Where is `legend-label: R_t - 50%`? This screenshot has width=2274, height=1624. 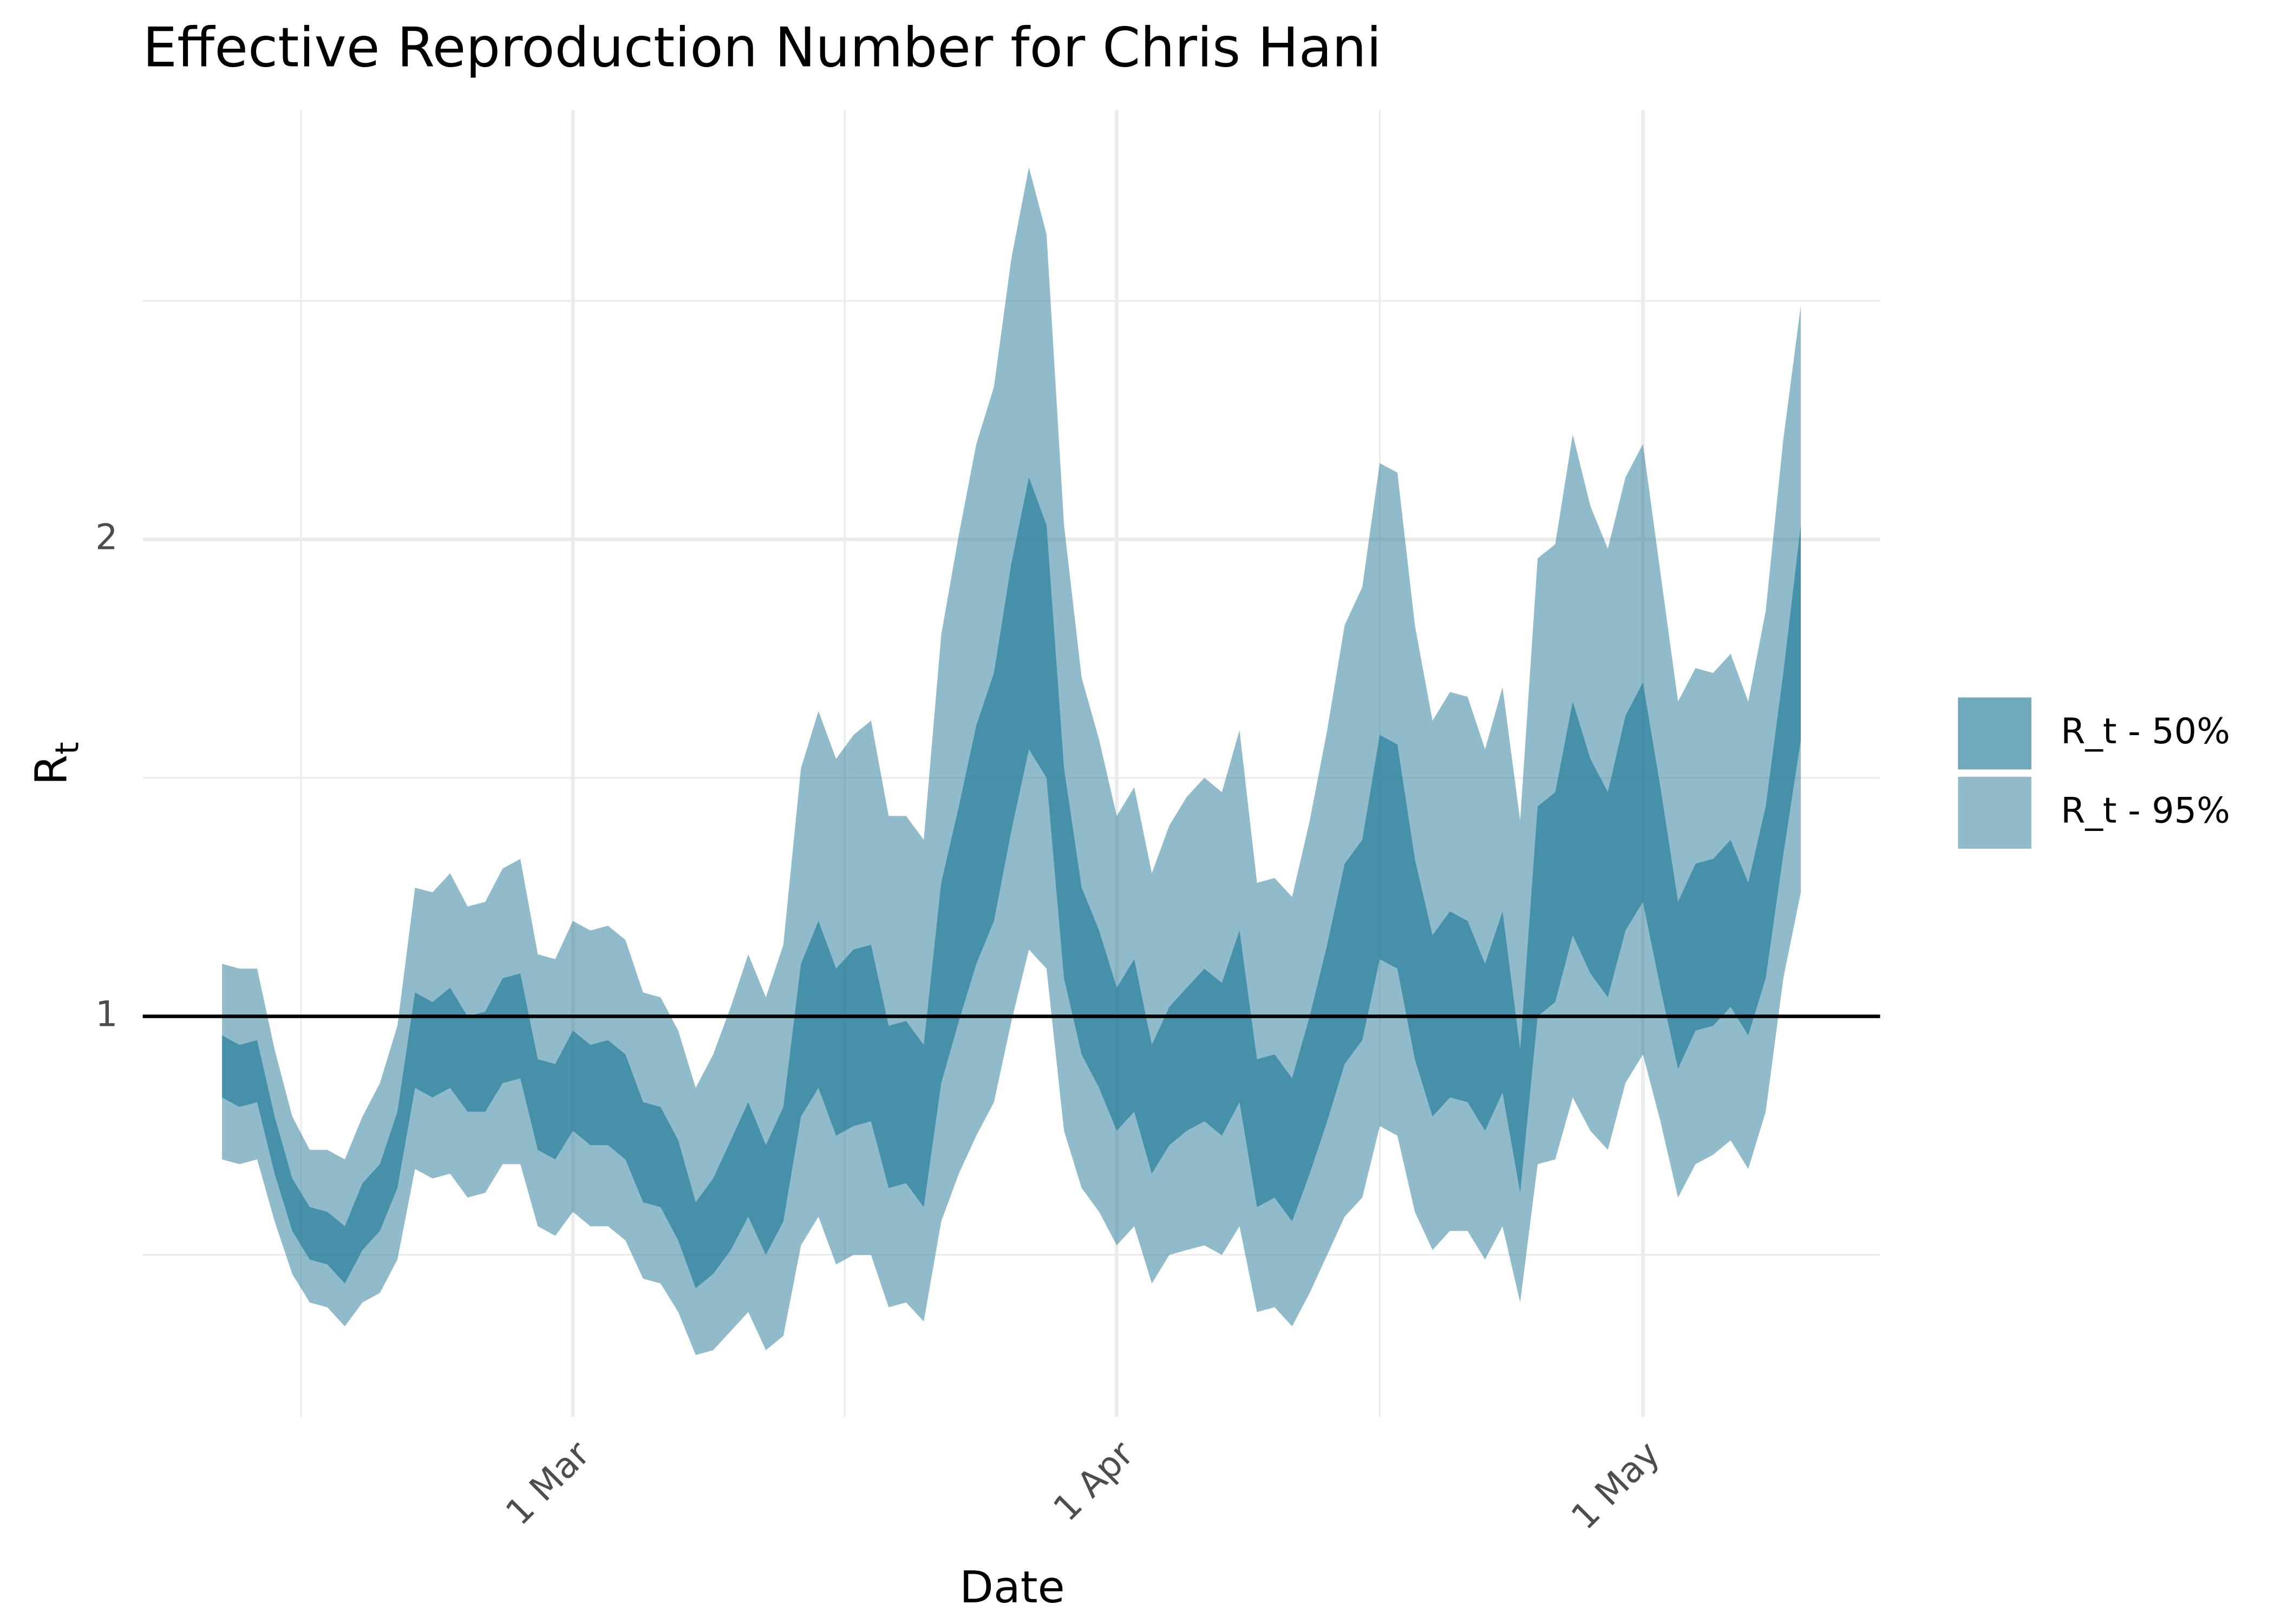 legend-label: R_t - 50% is located at coordinates (2146, 731).